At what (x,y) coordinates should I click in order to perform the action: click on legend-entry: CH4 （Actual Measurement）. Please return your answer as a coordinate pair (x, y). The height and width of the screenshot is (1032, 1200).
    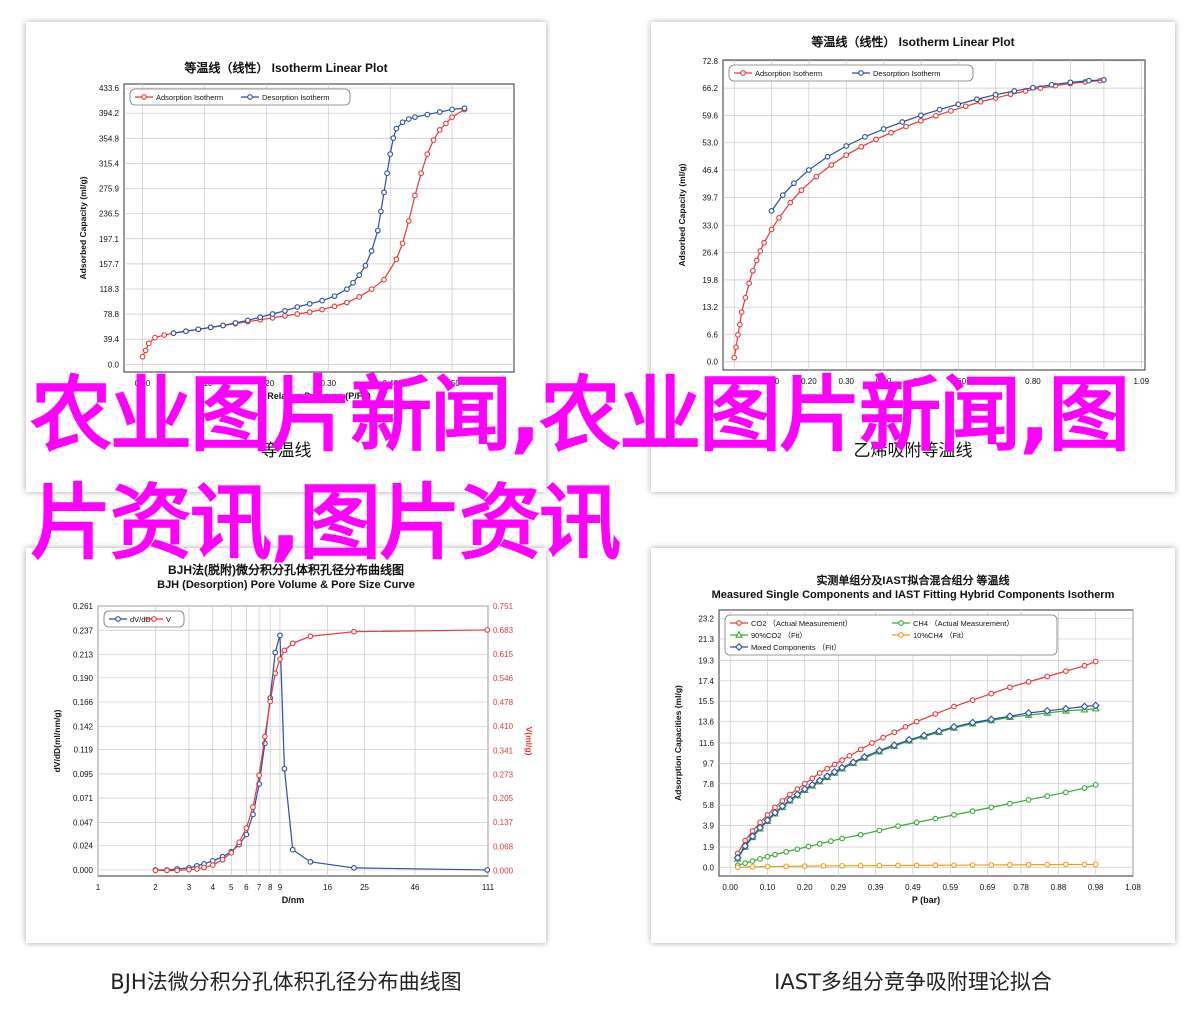
    Looking at the image, I should click on (963, 623).